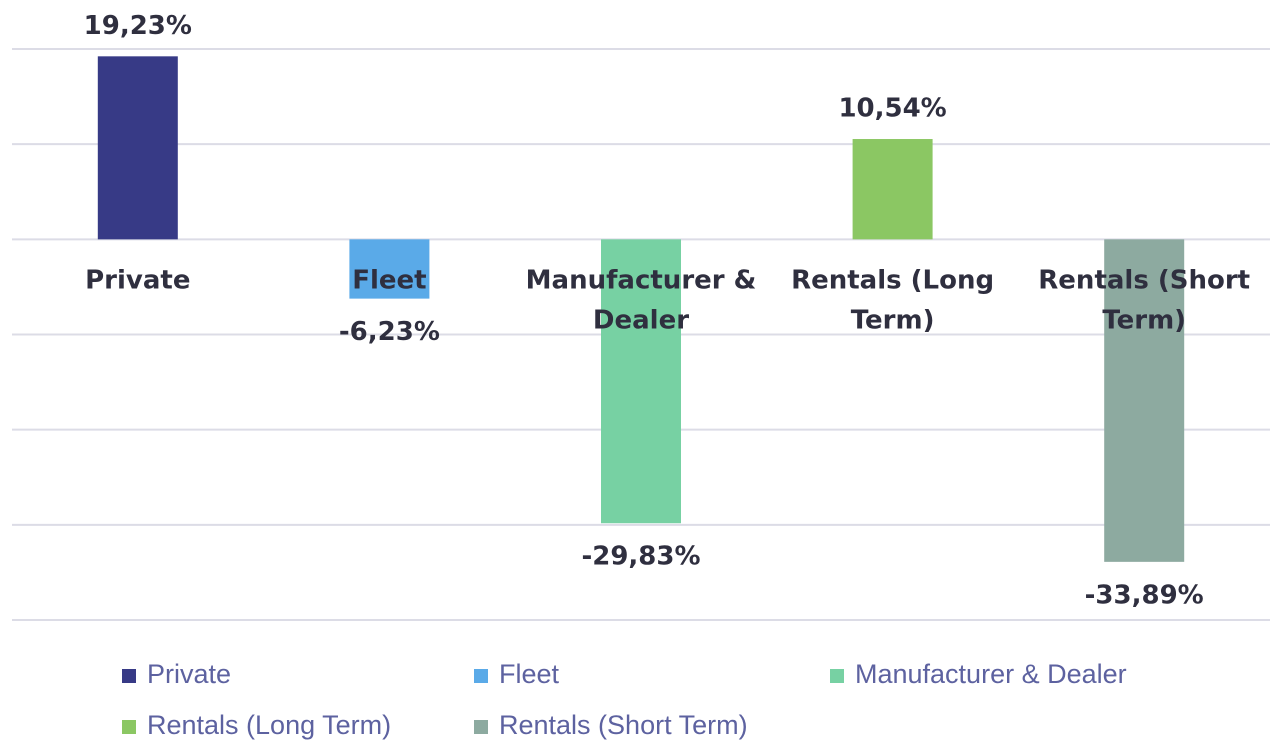 This screenshot has height=742, width=1271. What do you see at coordinates (137, 280) in the screenshot?
I see `x-tick-label: Private` at bounding box center [137, 280].